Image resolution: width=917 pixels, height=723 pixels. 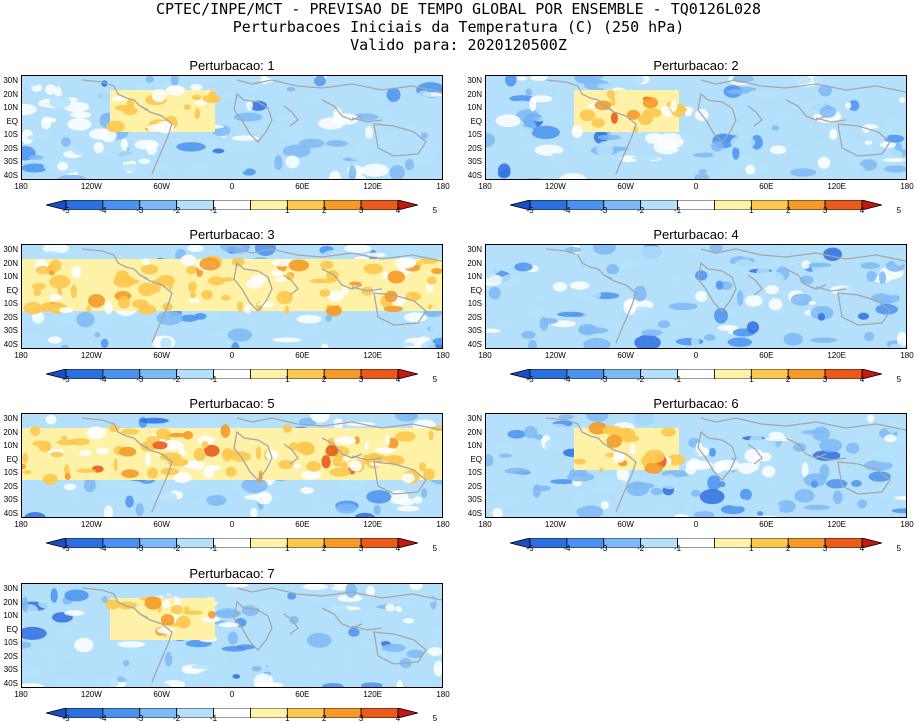 I want to click on panel-title: Perturbacao: 7, so click(x=232, y=573).